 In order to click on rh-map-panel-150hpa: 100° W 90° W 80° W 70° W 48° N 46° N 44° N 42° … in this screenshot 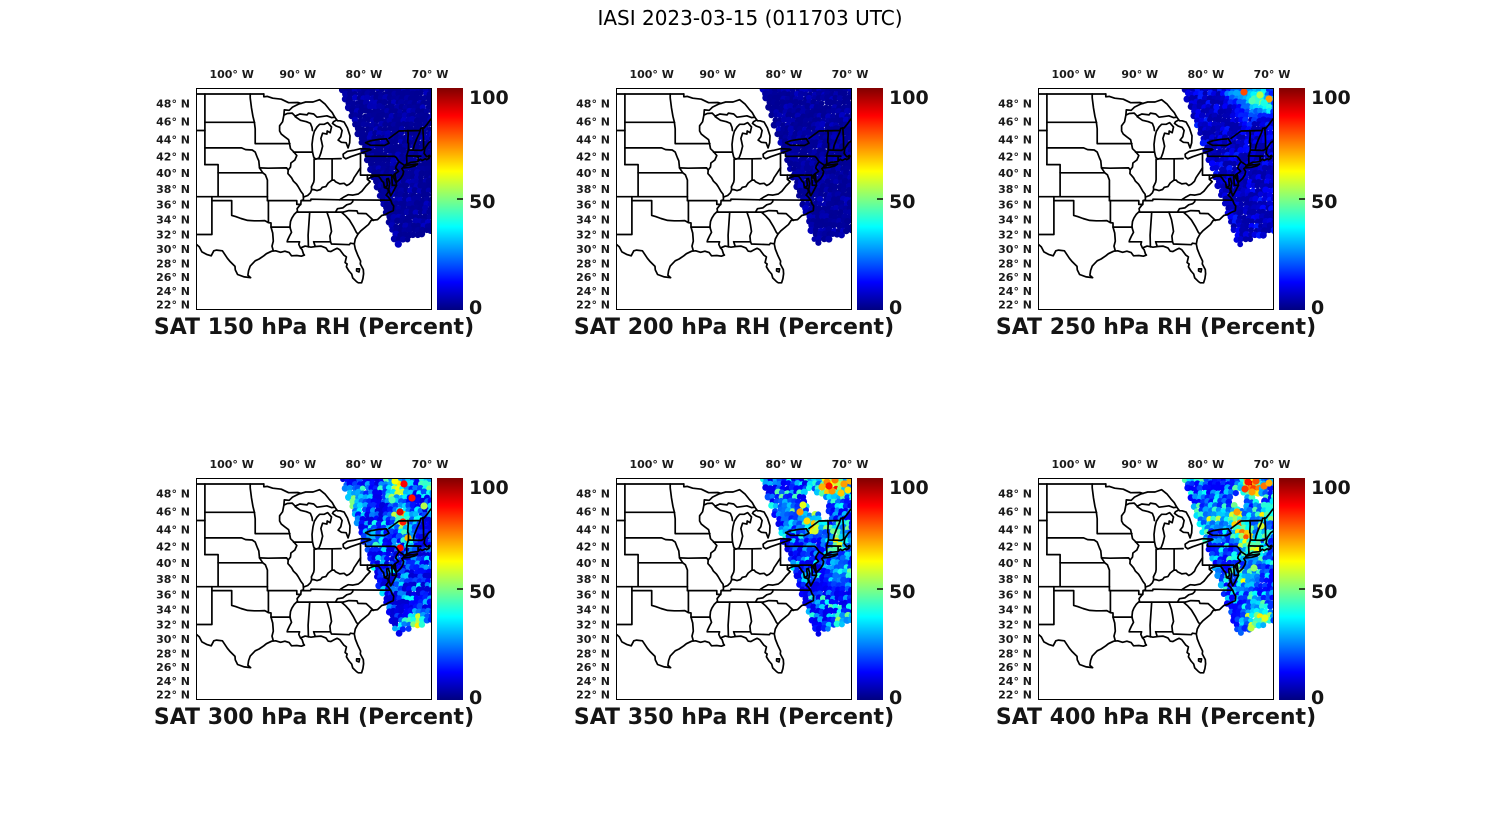, I will do `click(322, 212)`.